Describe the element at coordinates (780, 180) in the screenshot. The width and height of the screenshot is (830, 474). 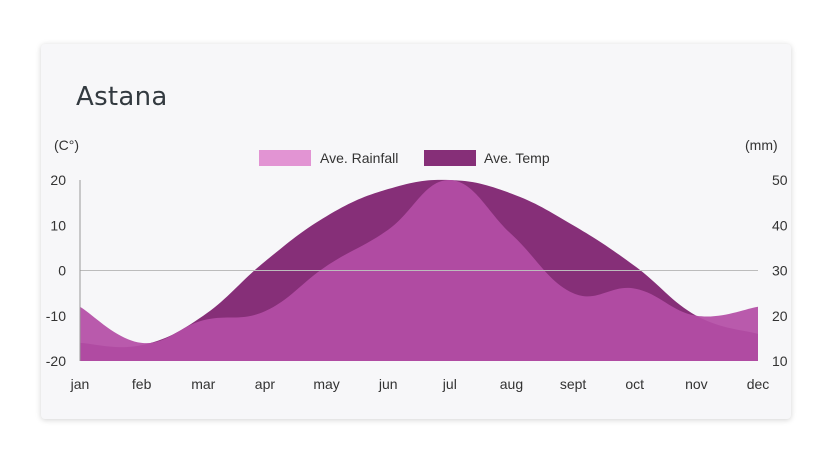
I see `right-tick-label: 50` at that location.